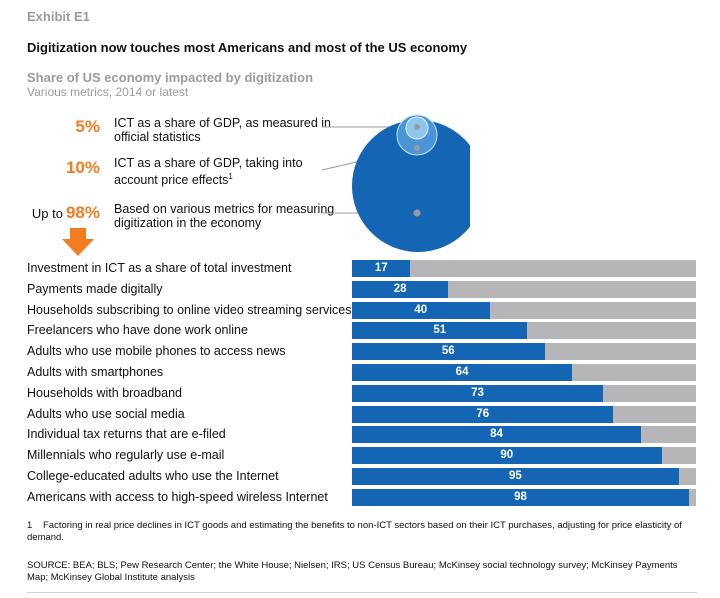 The height and width of the screenshot is (598, 720). What do you see at coordinates (58, 16) in the screenshot?
I see `exhibit-label: Exhibit E1` at bounding box center [58, 16].